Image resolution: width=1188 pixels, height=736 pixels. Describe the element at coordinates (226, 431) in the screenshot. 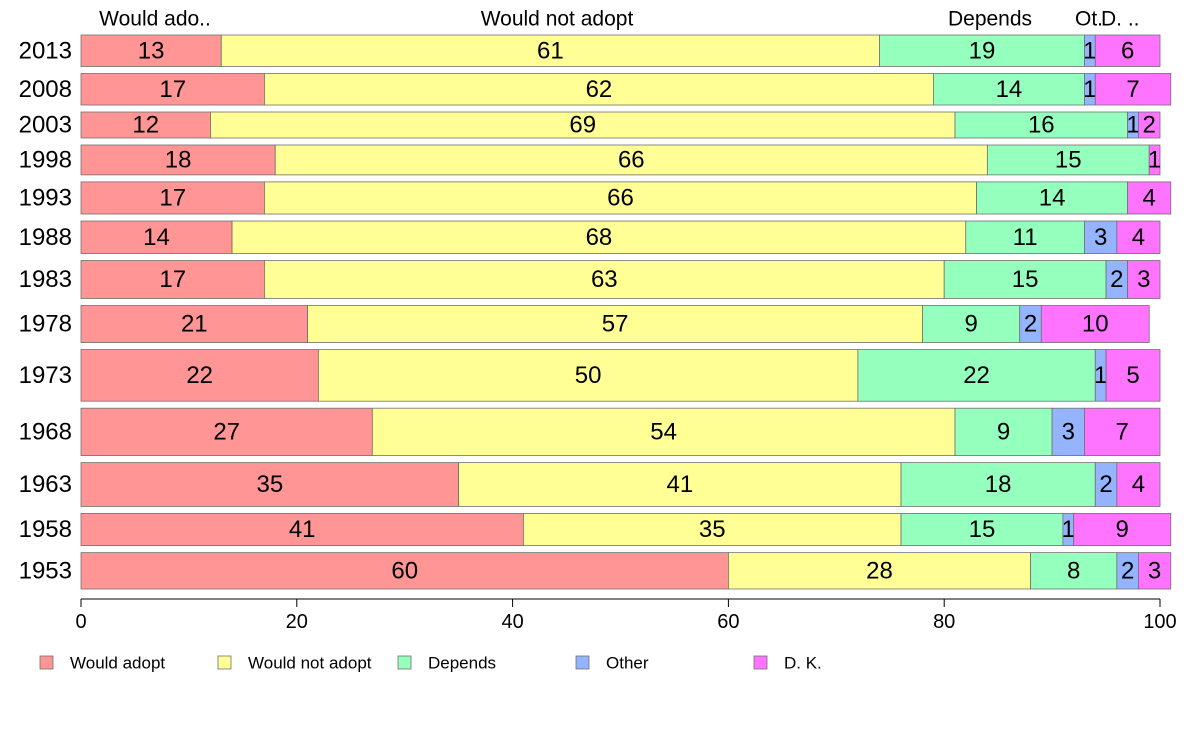

I see `data-label: 27` at that location.